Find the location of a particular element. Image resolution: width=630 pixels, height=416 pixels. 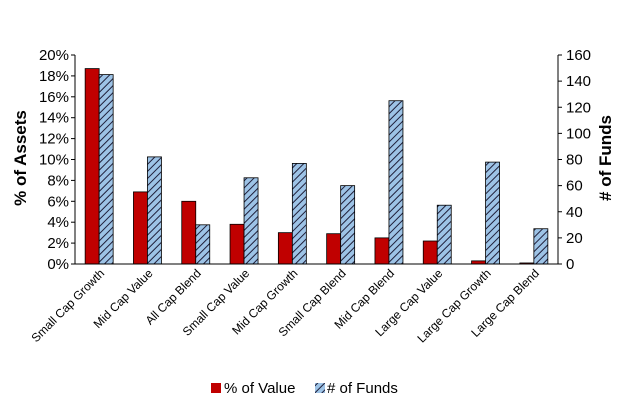

right-tick-label: 140 is located at coordinates (578, 81).